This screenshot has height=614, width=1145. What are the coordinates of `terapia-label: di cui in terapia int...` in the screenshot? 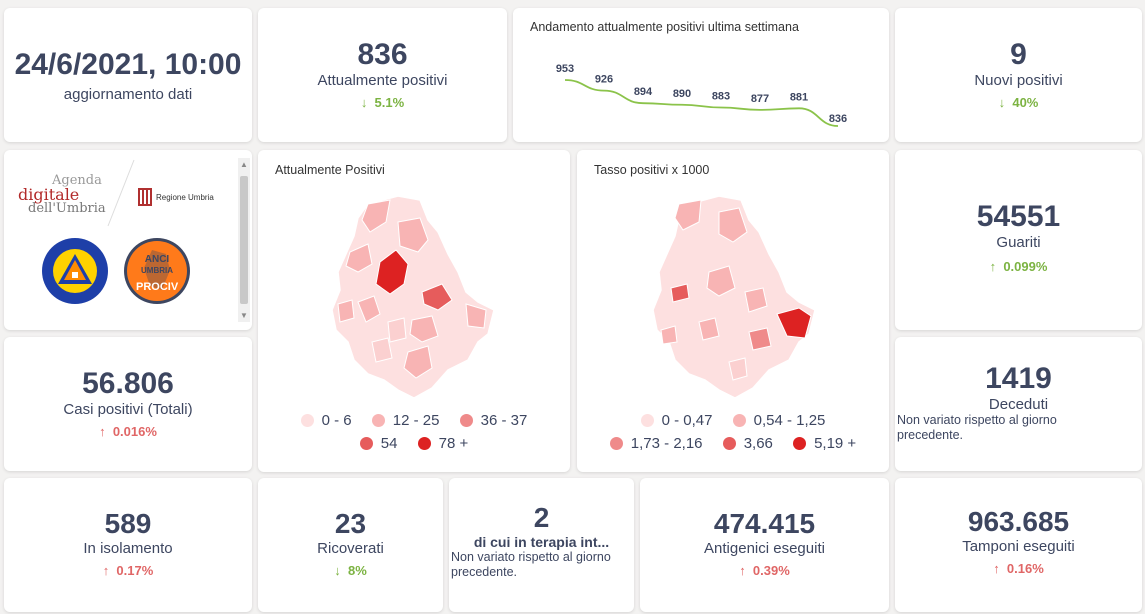 It's located at (541, 542).